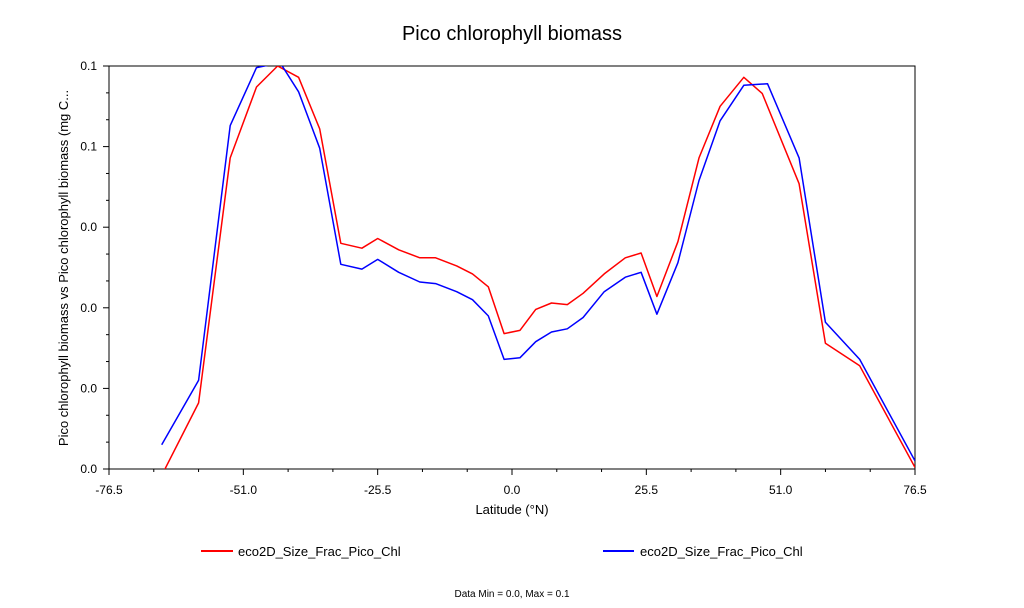  Describe the element at coordinates (94, 267) in the screenshot. I see `y-axis: 0.0 0.0 0.0 0.0 0.1 0.1` at that location.